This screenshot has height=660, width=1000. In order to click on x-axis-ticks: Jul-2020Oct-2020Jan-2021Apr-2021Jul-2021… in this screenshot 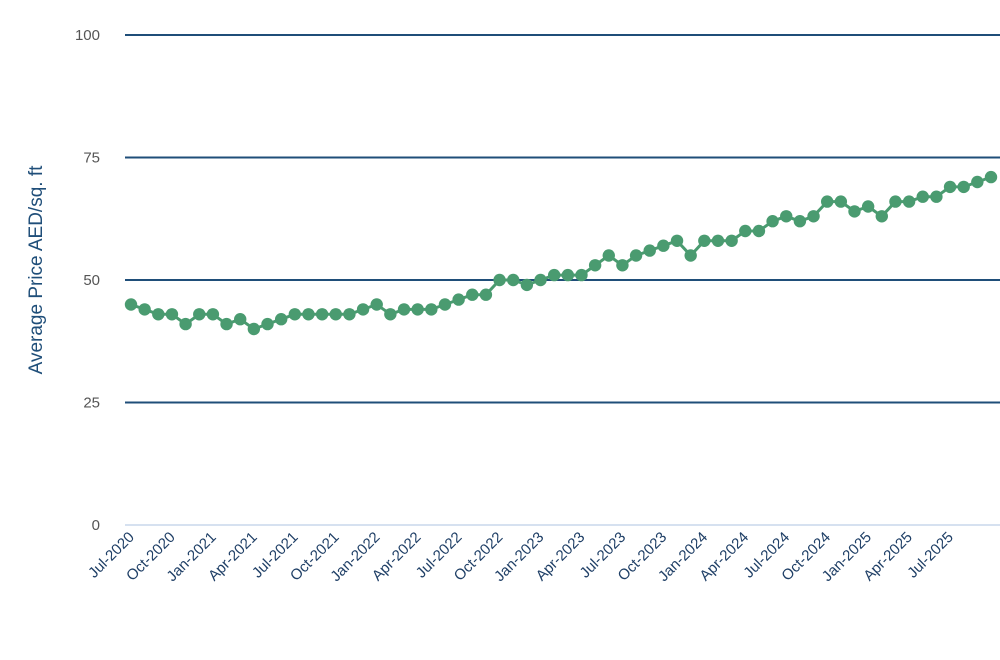, I will do `click(521, 557)`.